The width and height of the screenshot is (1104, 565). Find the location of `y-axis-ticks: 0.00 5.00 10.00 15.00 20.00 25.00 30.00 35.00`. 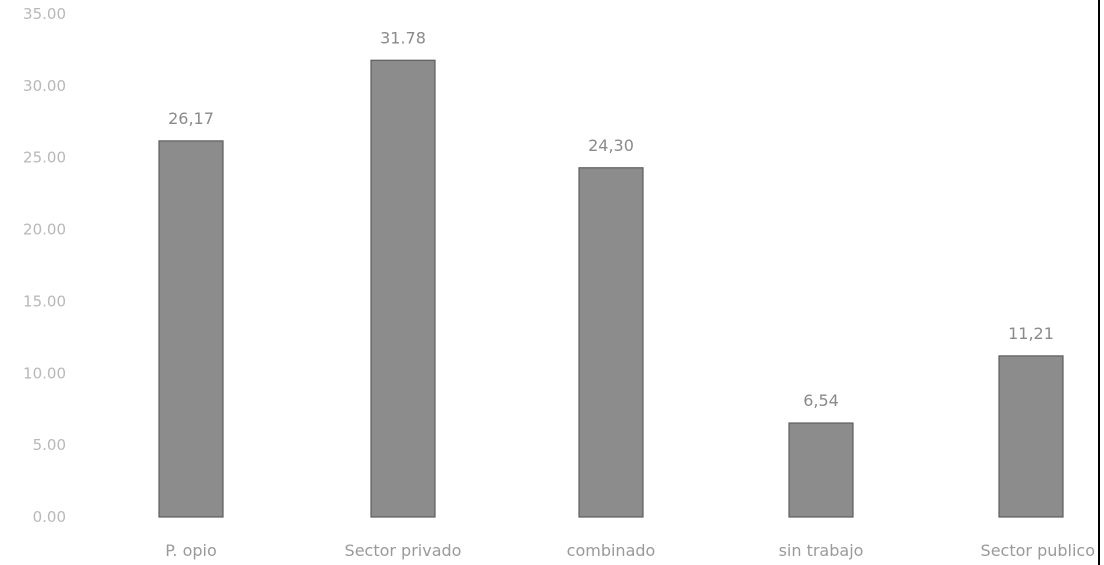

y-axis-ticks: 0.00 5.00 10.00 15.00 20.00 25.00 30.00 35.00 is located at coordinates (44, 265).